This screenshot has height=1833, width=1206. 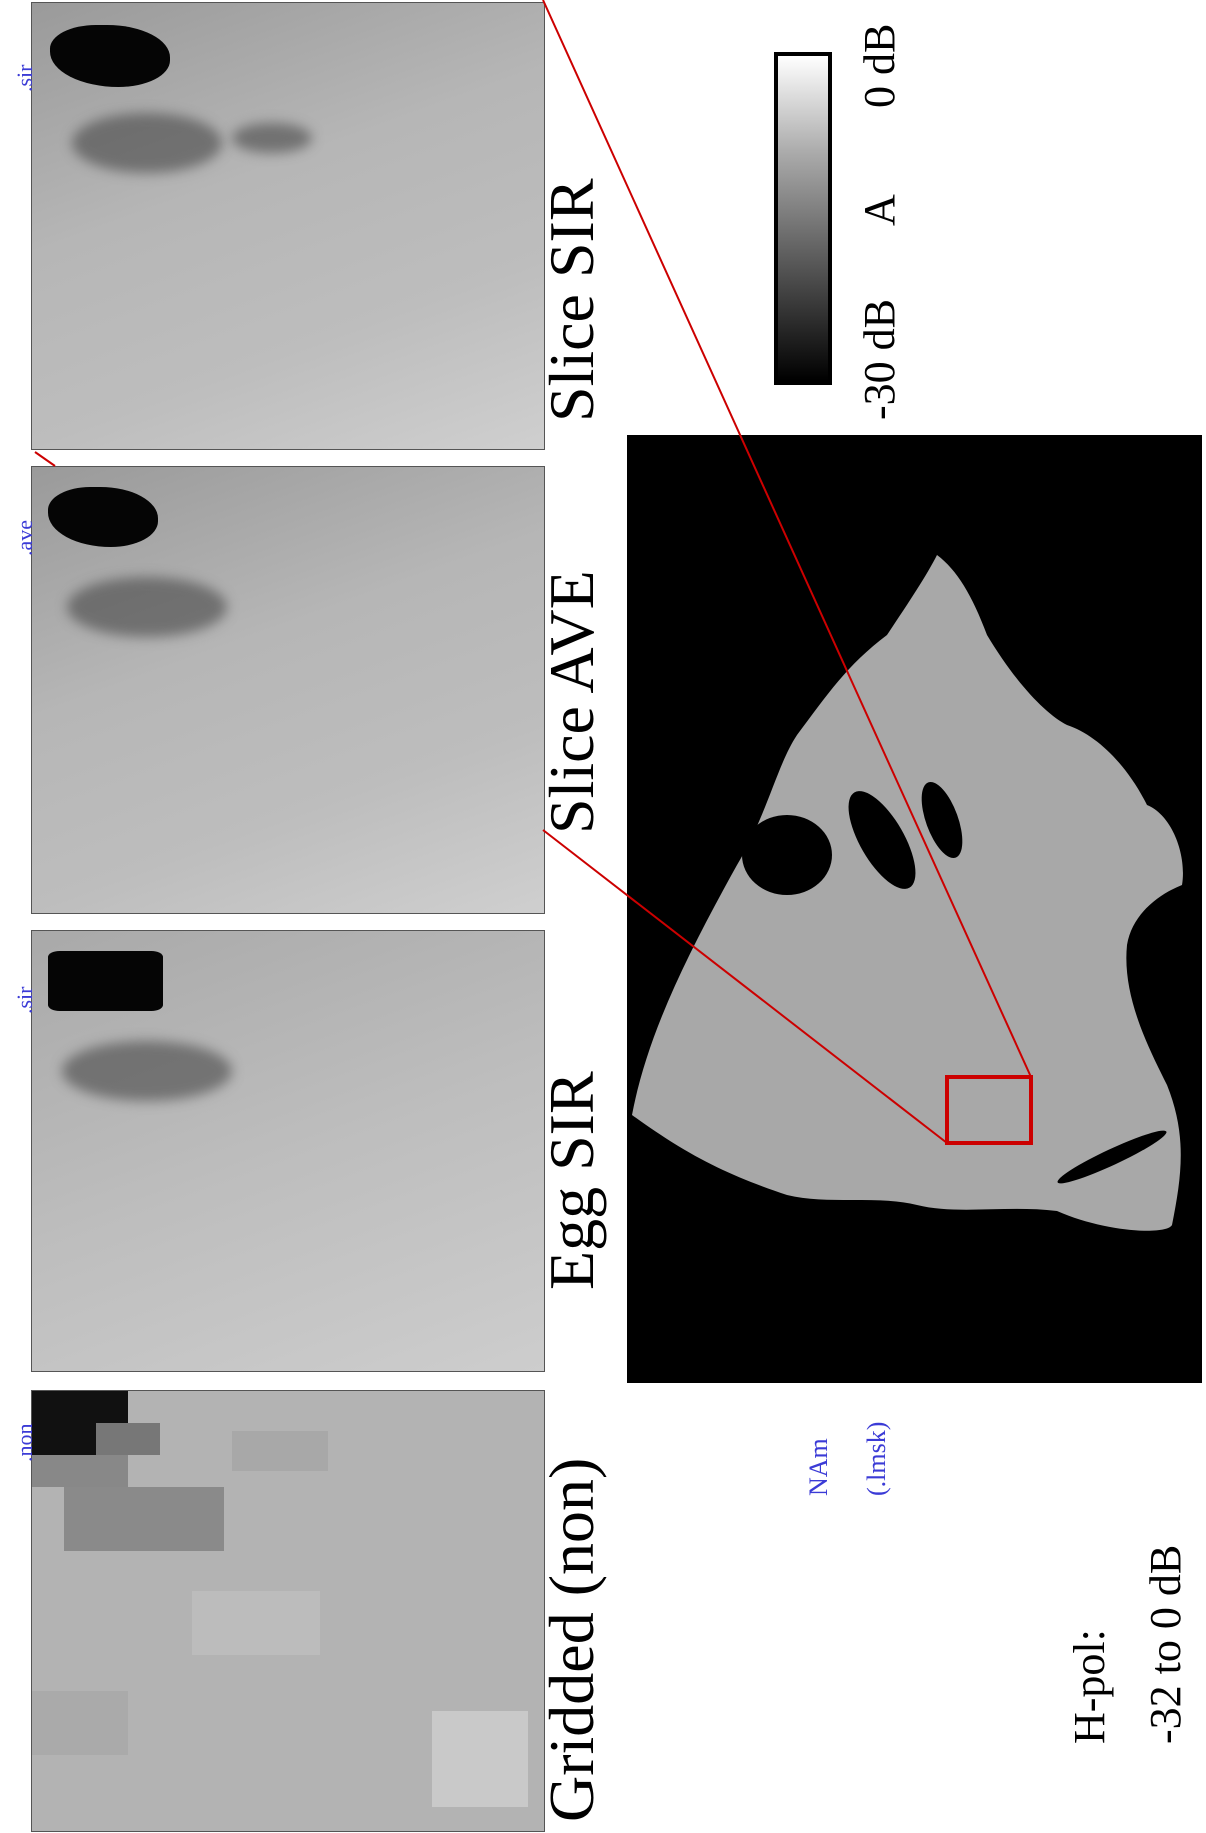 What do you see at coordinates (879, 359) in the screenshot?
I see `colorbar-bottom-label: -30 dB` at bounding box center [879, 359].